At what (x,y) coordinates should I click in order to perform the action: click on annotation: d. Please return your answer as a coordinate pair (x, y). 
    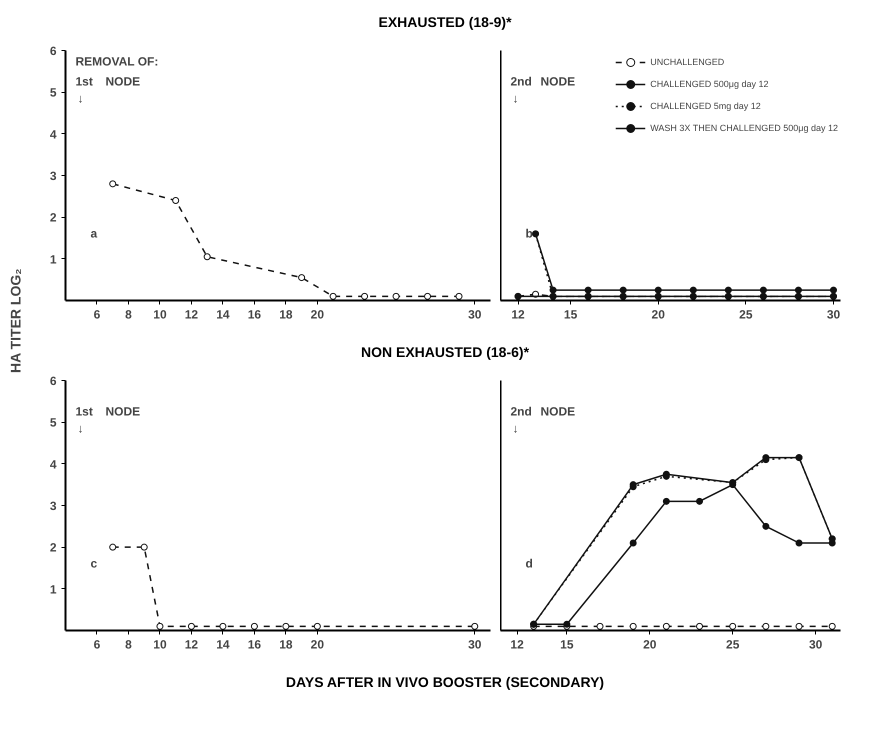
    Looking at the image, I should click on (529, 563).